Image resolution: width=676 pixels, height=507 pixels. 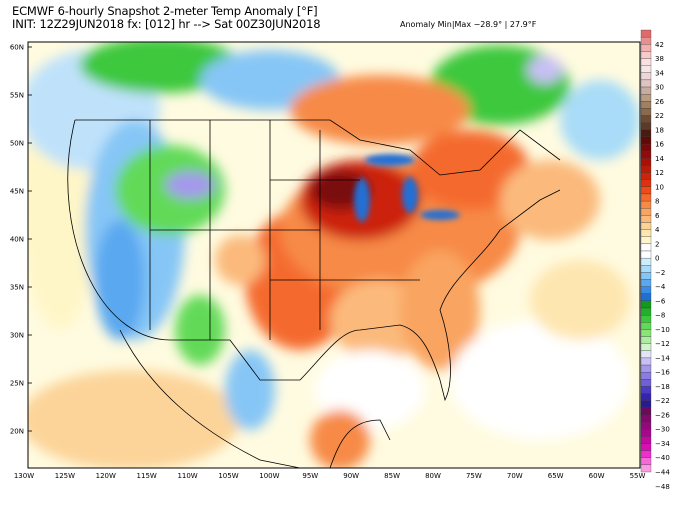 What do you see at coordinates (269, 476) in the screenshot?
I see `lon-label: 100W` at bounding box center [269, 476].